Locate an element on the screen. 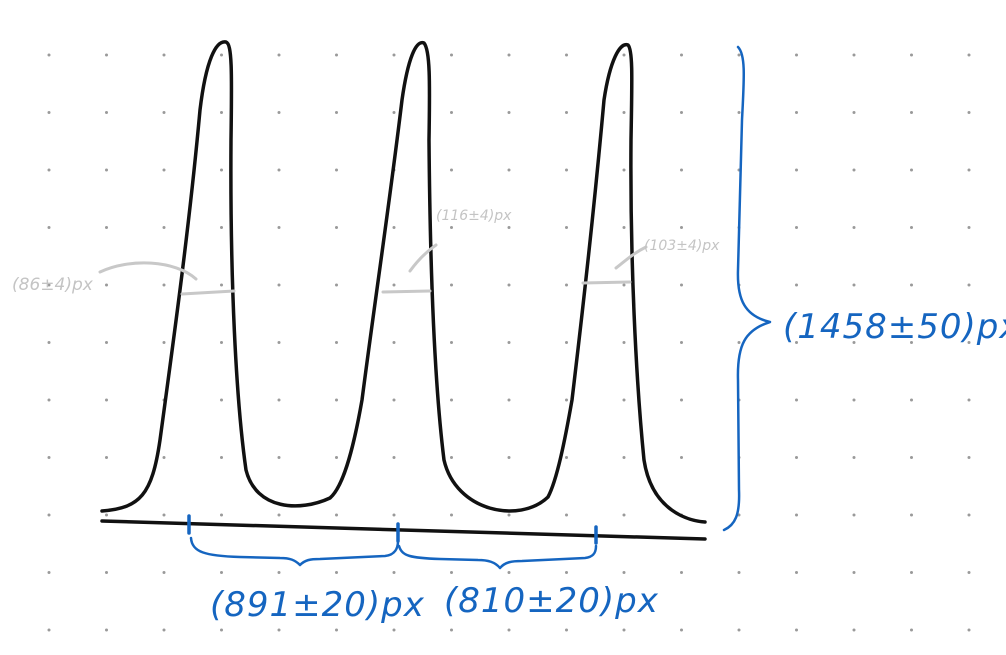 This screenshot has height=655, width=1006. spacing-label-2: (810±20)px is located at coordinates (551, 601).